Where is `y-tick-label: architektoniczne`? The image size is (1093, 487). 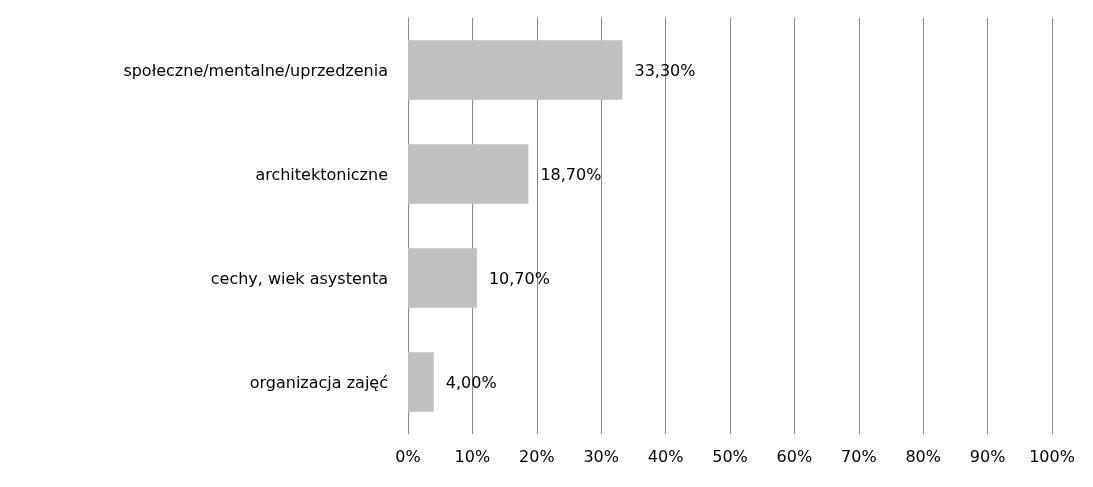
y-tick-label: architektoniczne is located at coordinates (321, 174).